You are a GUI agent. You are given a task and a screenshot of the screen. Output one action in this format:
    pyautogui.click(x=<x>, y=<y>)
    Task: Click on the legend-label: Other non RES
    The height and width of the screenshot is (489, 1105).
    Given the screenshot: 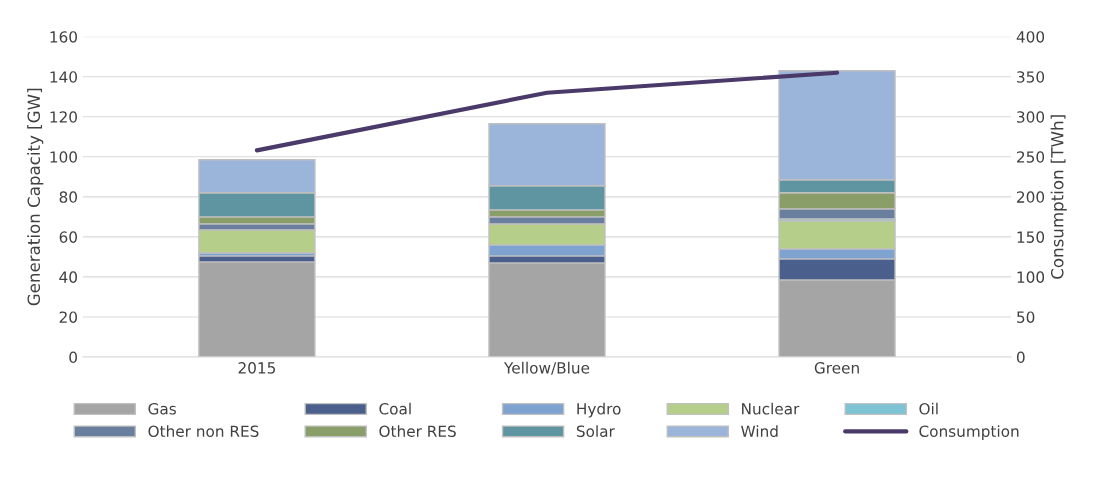 What is the action you would take?
    pyautogui.click(x=203, y=431)
    